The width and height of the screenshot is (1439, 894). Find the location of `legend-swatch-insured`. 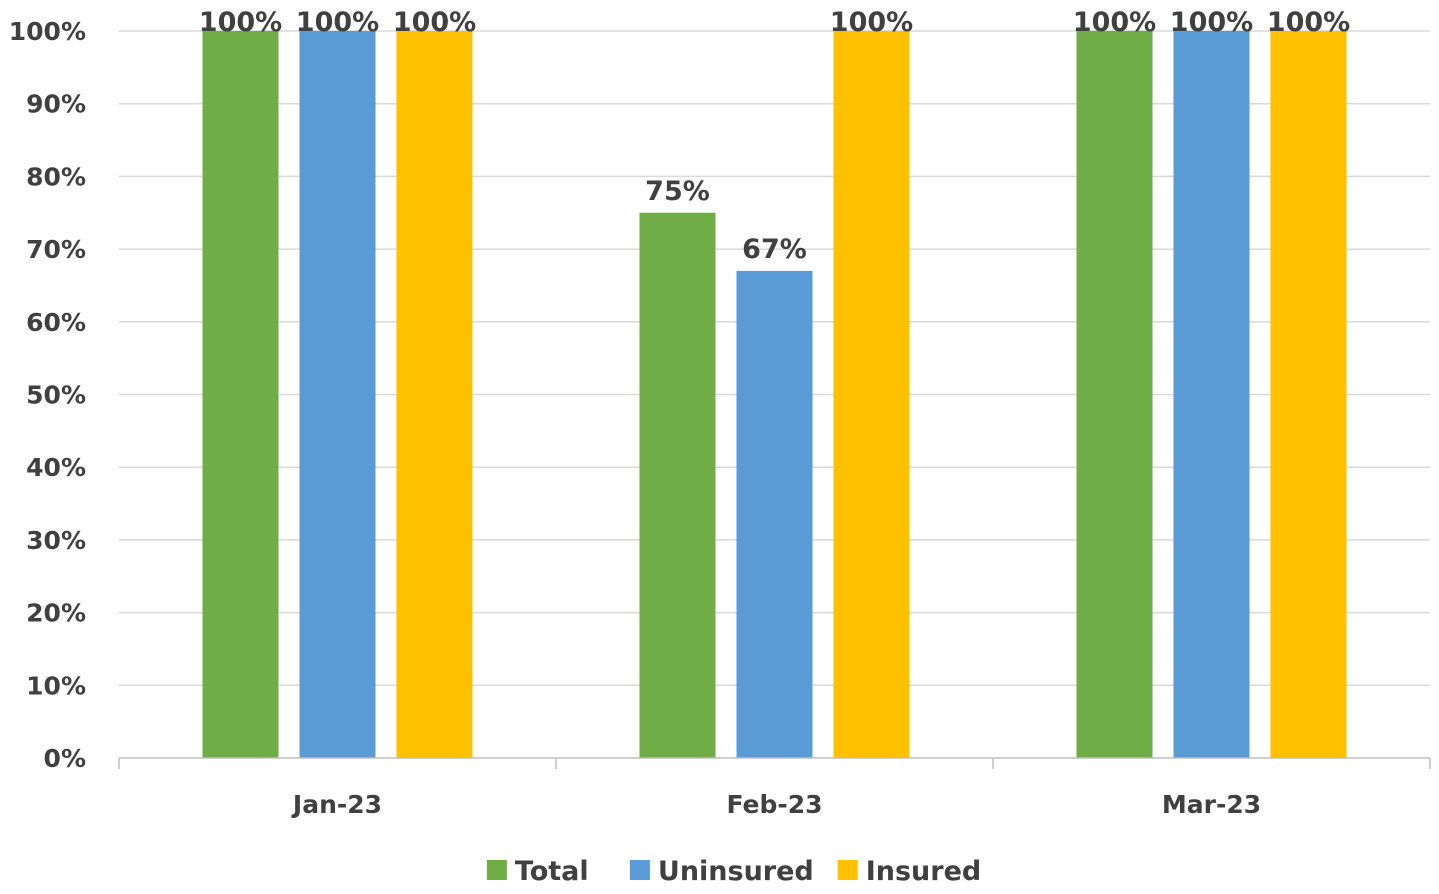

legend-swatch-insured is located at coordinates (847, 870).